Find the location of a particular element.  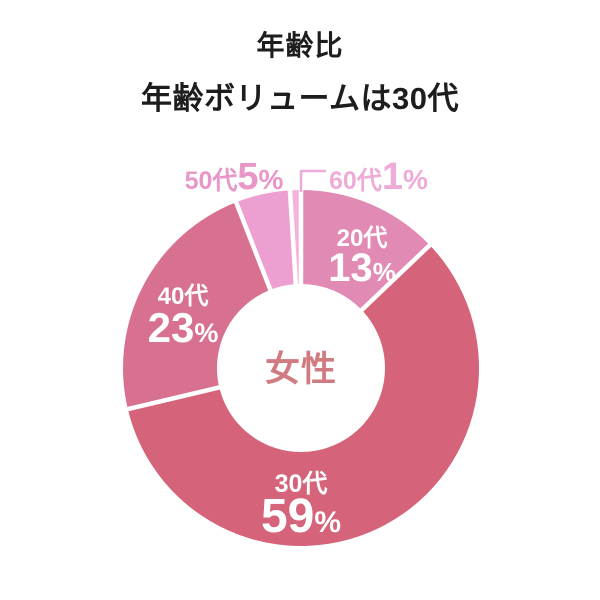

donut-center-label: 女性 is located at coordinates (301, 369).